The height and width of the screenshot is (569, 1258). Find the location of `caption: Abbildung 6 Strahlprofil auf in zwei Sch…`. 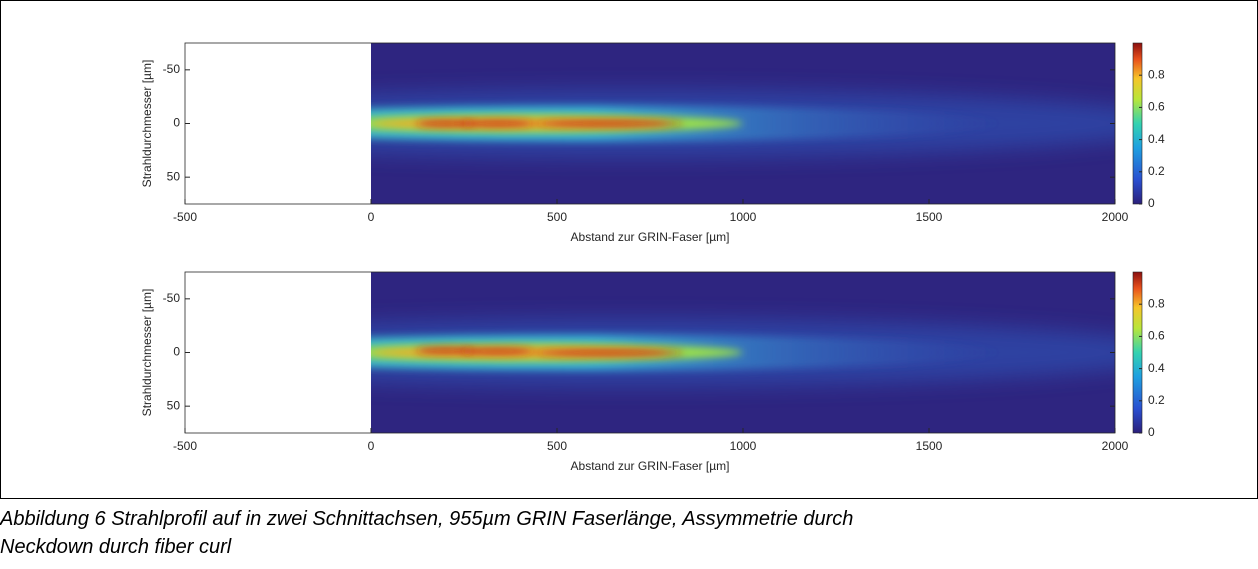

caption: Abbildung 6 Strahlprofil auf in zwei Sch… is located at coordinates (427, 519).